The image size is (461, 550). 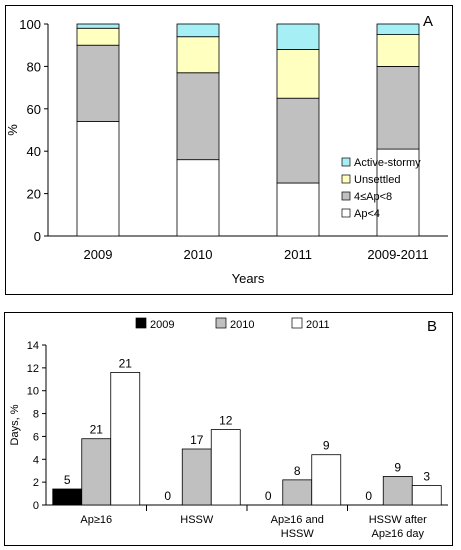 What do you see at coordinates (318, 325) in the screenshot?
I see `legend-label: 2011` at bounding box center [318, 325].